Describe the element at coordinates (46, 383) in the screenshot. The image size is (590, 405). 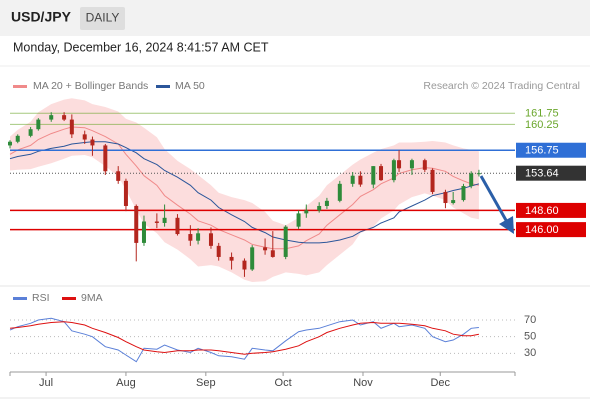
I see `x-tick-label: Jul` at that location.